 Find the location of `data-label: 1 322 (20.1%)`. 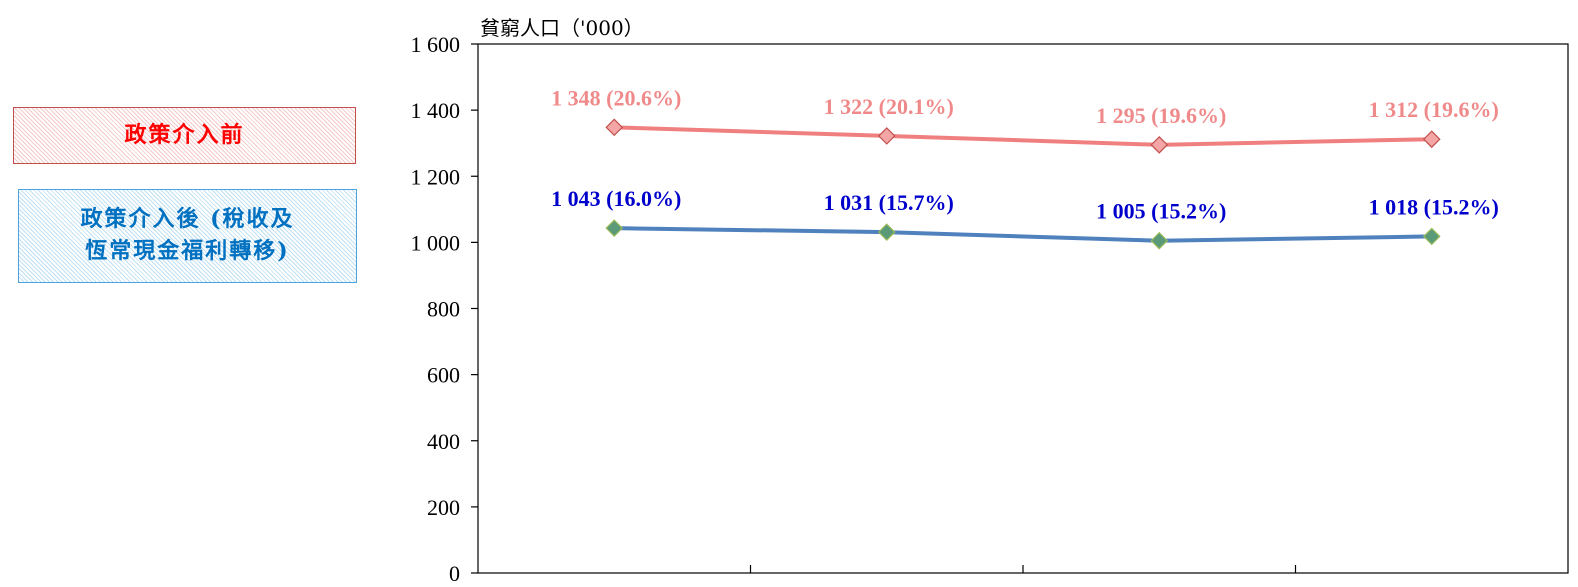

data-label: 1 322 (20.1%) is located at coordinates (889, 106).